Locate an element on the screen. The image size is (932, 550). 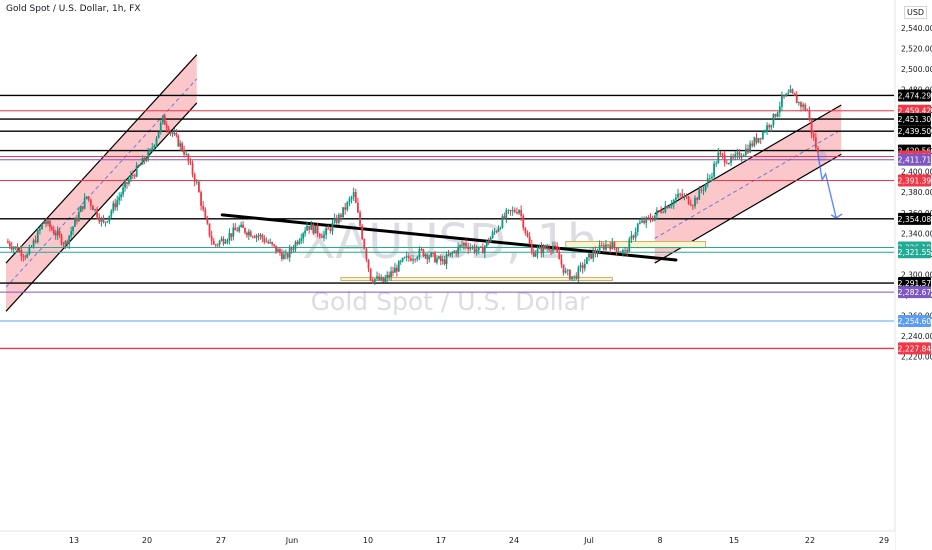
price-level-label: 2,354.08 is located at coordinates (915, 219).